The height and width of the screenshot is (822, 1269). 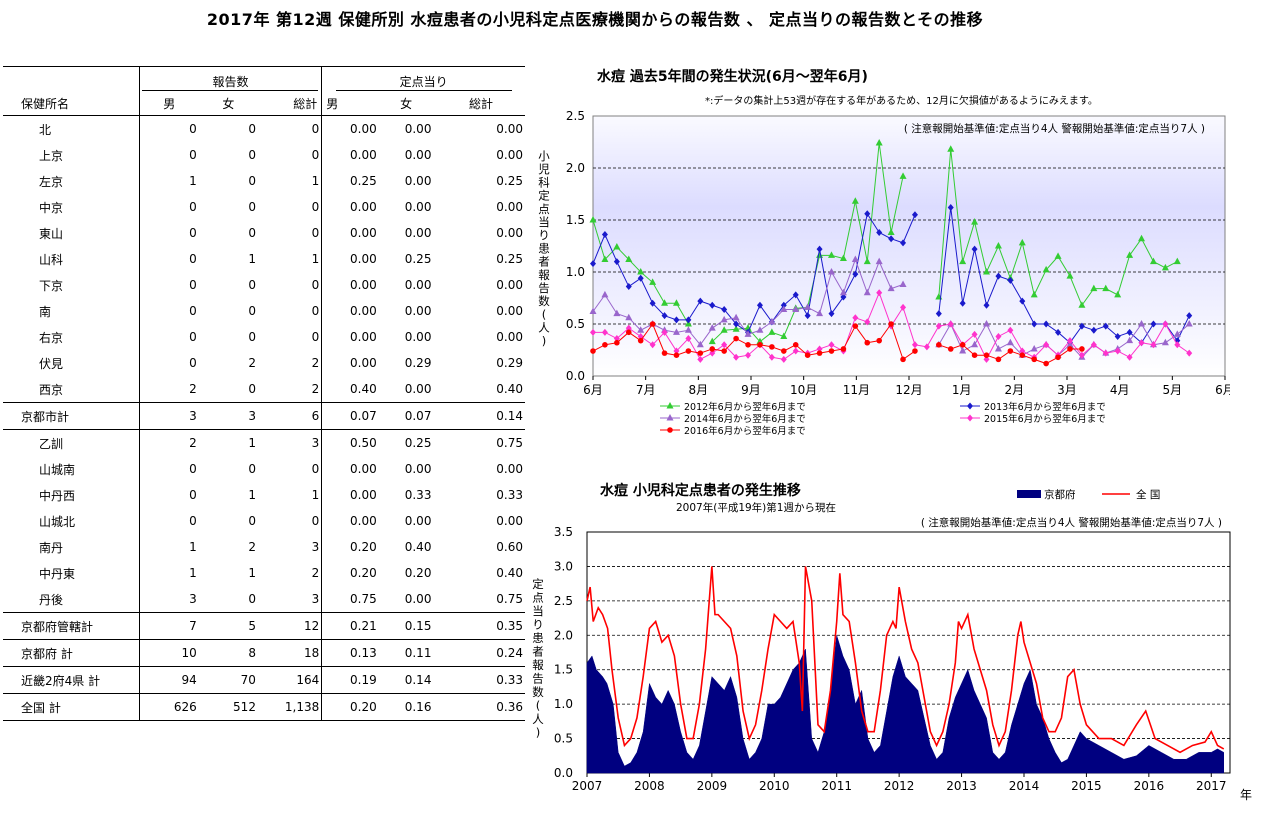 What do you see at coordinates (745, 407) in the screenshot?
I see `legend-label: 2012年6月から翌年6月まで` at bounding box center [745, 407].